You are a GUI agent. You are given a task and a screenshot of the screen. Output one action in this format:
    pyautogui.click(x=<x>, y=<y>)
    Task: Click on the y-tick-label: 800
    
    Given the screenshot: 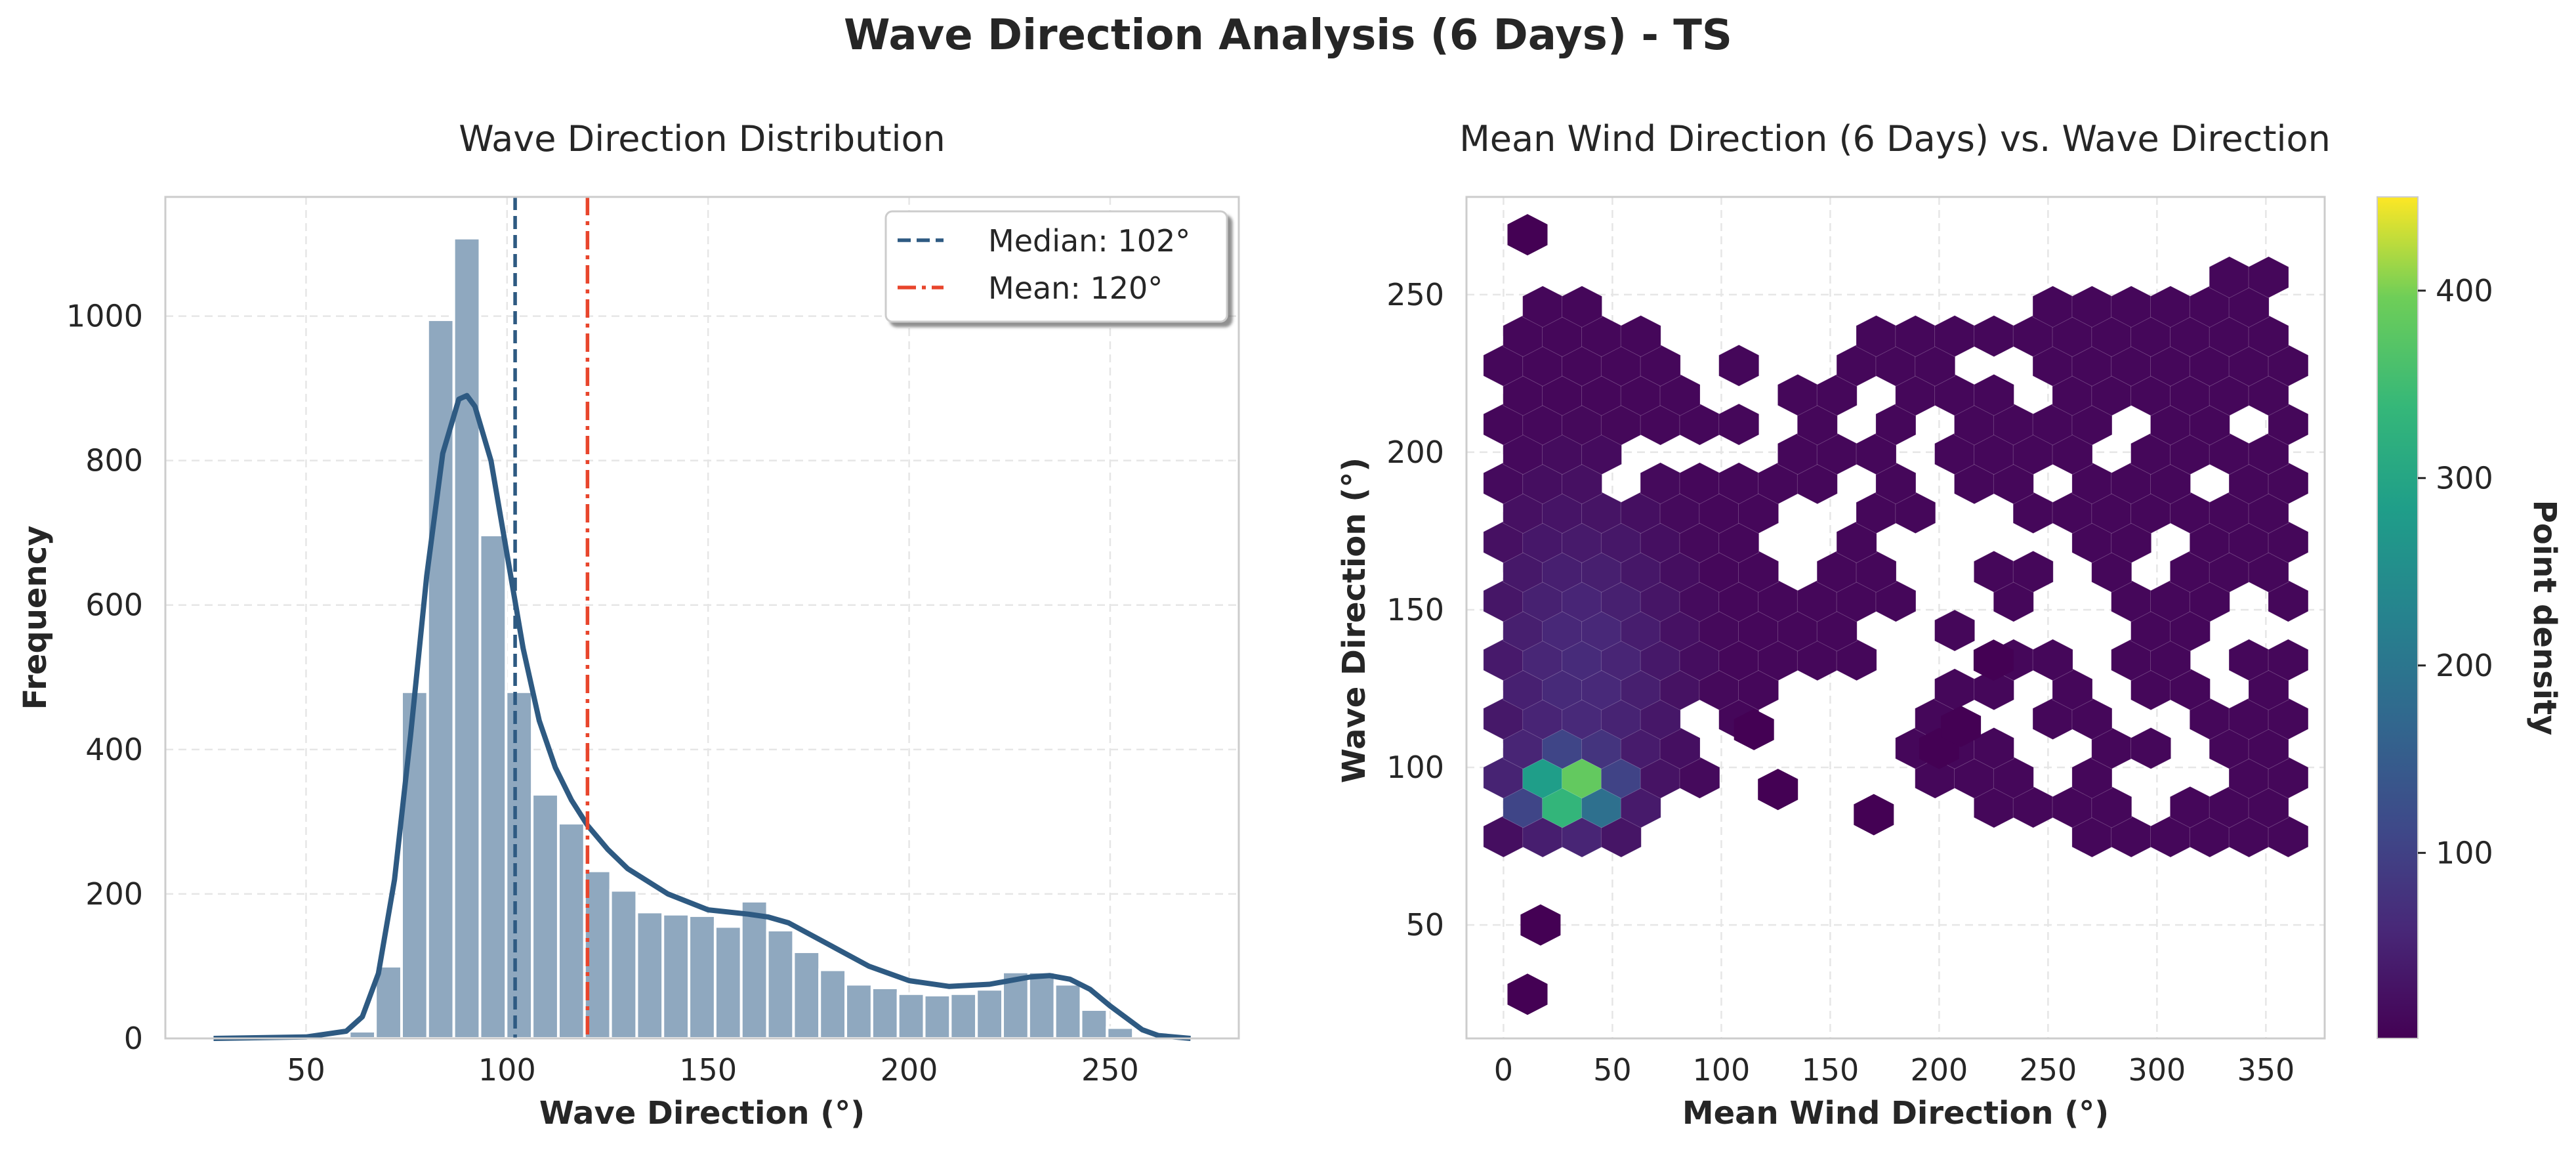 What is the action you would take?
    pyautogui.click(x=114, y=461)
    